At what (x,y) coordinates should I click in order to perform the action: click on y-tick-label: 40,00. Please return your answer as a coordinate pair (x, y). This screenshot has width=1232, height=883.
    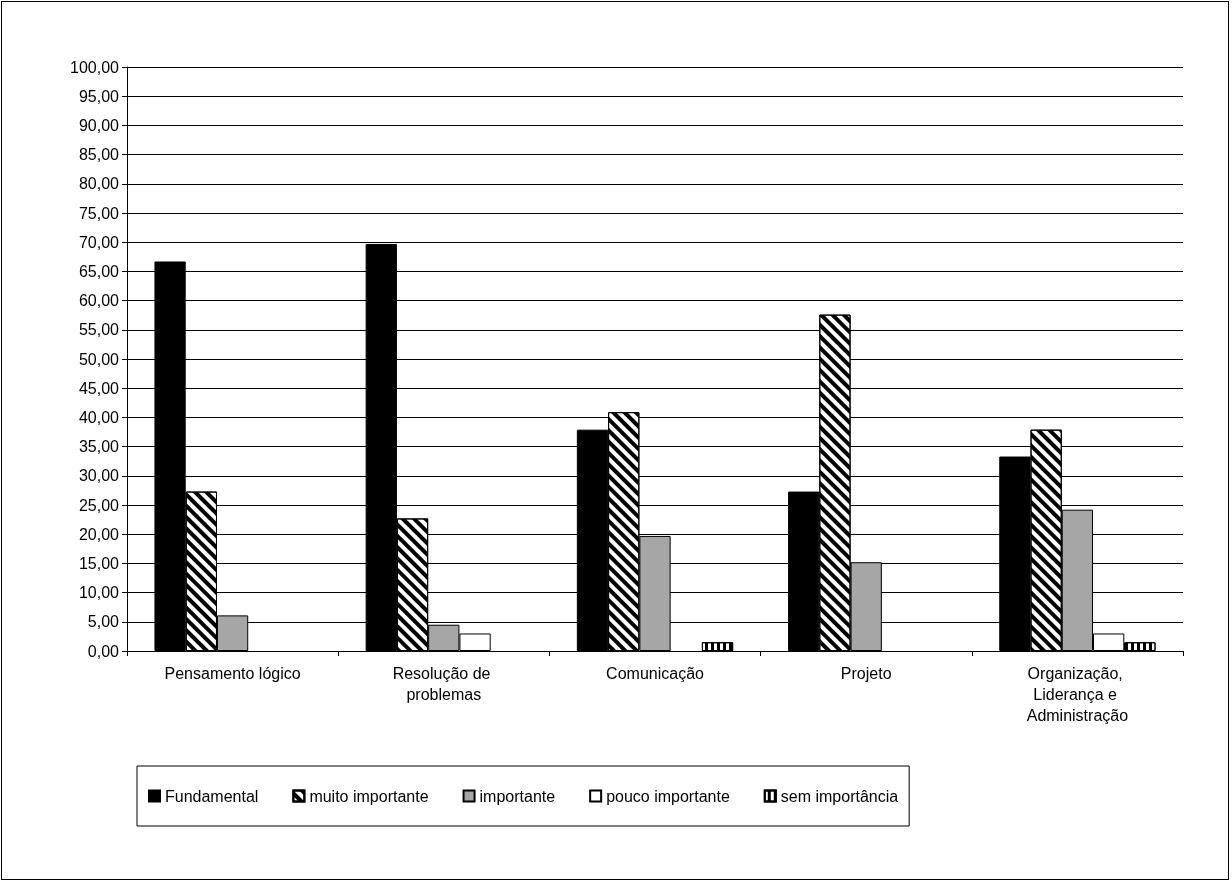
    Looking at the image, I should click on (99, 417).